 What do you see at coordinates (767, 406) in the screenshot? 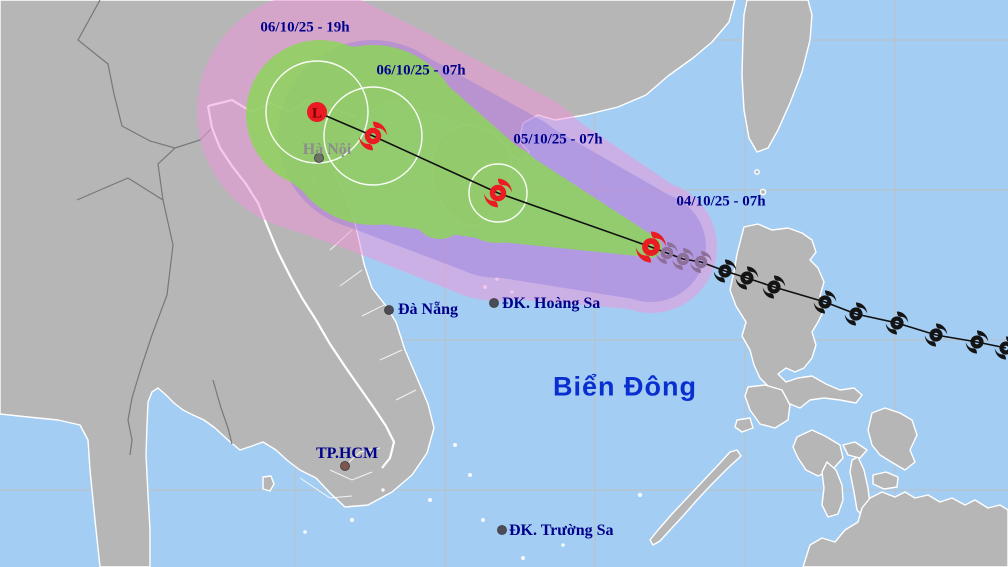
I see `mindoro-island` at bounding box center [767, 406].